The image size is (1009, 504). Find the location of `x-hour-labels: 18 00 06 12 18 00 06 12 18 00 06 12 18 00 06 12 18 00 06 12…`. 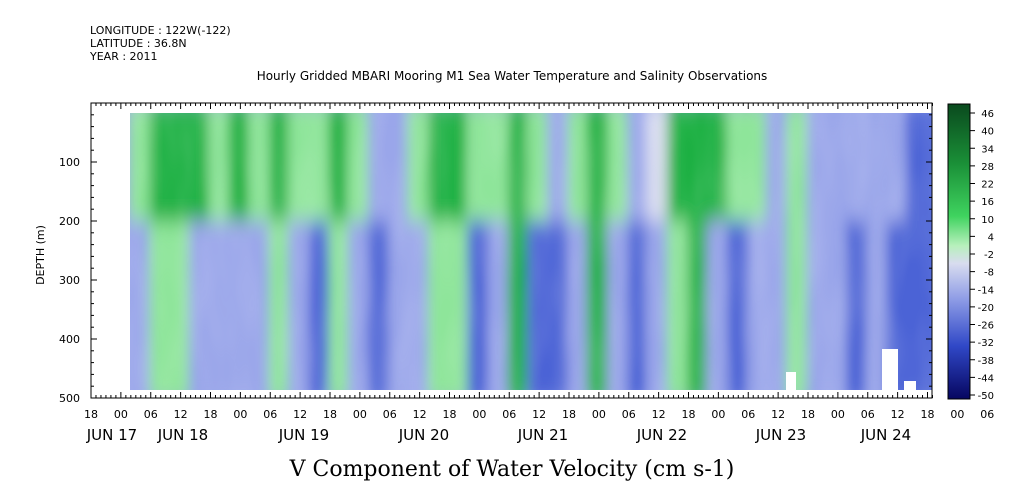

x-hour-labels: 18 00 06 12 18 00 06 12 18 00 06 12 18 00 06 12 18 00 06 12… is located at coordinates (539, 414).